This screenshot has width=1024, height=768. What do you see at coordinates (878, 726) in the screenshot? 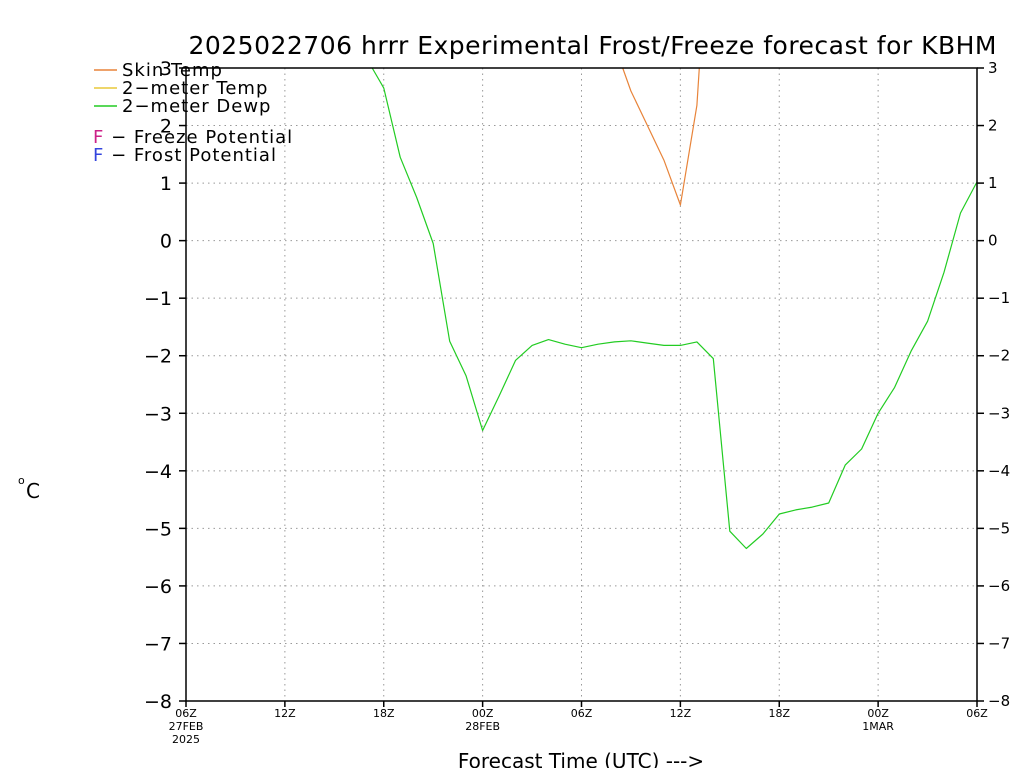
I see `x-tick-label: 1MAR` at bounding box center [878, 726].